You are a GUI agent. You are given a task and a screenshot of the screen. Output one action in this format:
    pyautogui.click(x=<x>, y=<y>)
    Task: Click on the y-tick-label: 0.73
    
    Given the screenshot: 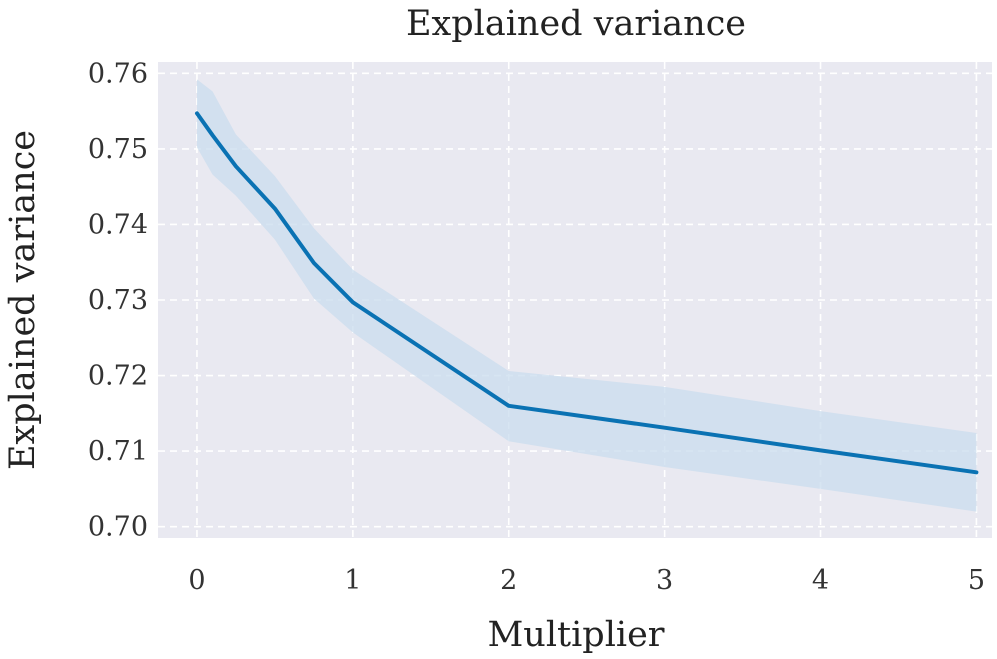 What is the action you would take?
    pyautogui.click(x=118, y=300)
    